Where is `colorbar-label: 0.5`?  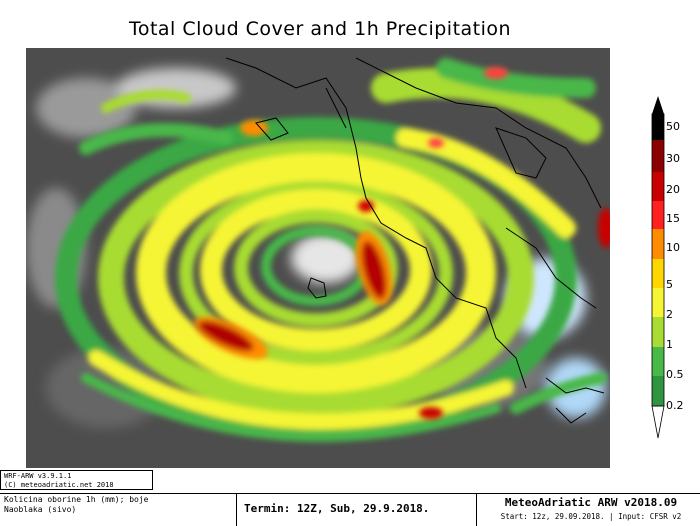
colorbar-label: 0.5 is located at coordinates (675, 374).